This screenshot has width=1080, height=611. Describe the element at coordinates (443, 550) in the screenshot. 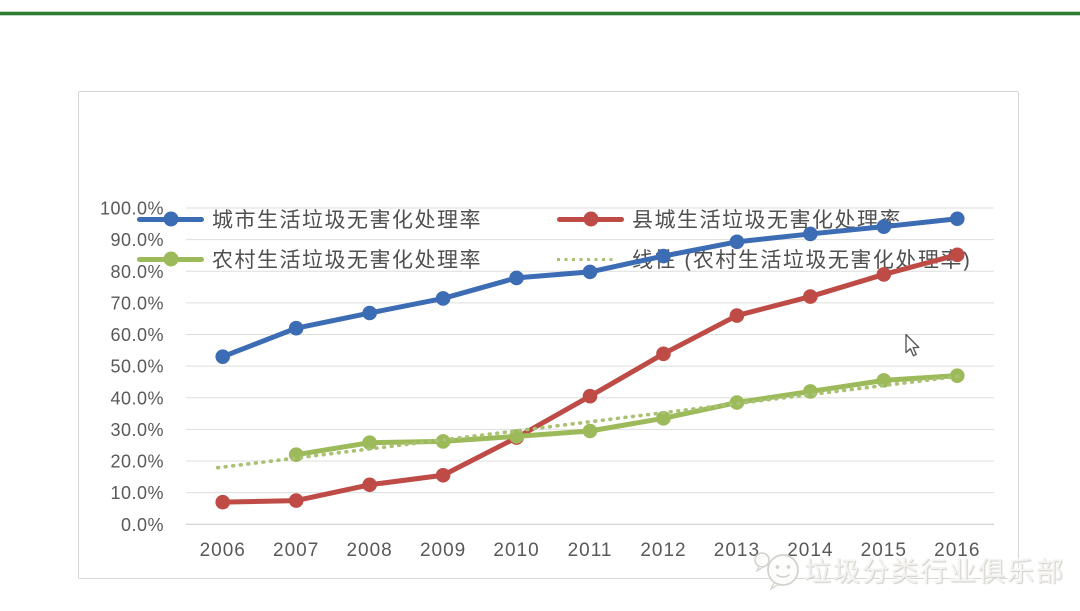

I see `x-axis-tick-label: 2009` at that location.